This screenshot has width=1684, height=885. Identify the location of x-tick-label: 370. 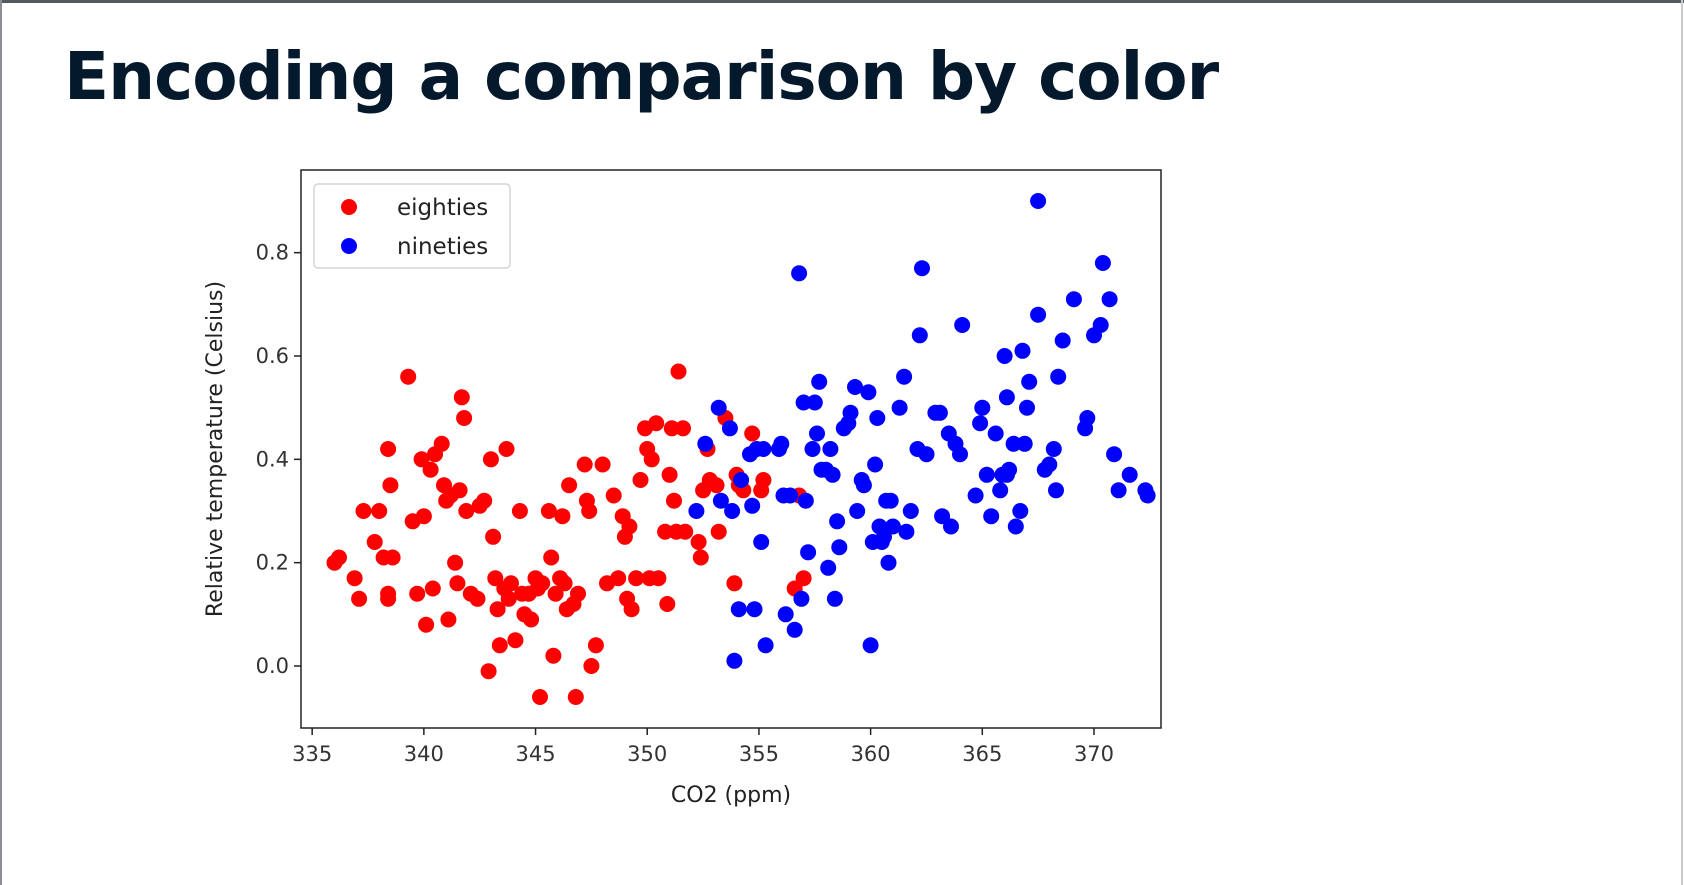
(1094, 754).